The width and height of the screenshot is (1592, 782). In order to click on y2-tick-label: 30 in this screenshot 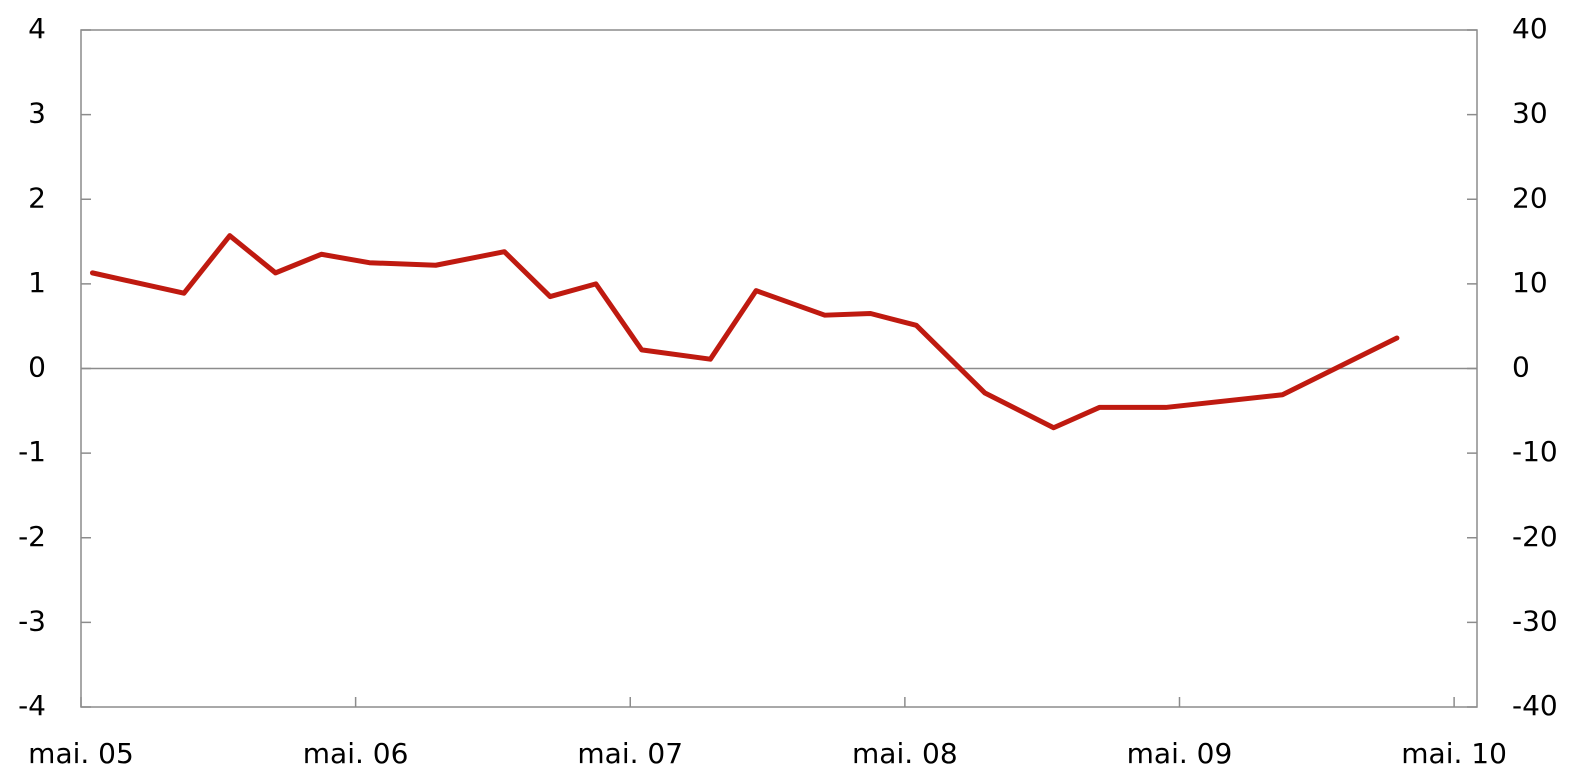, I will do `click(1530, 113)`.